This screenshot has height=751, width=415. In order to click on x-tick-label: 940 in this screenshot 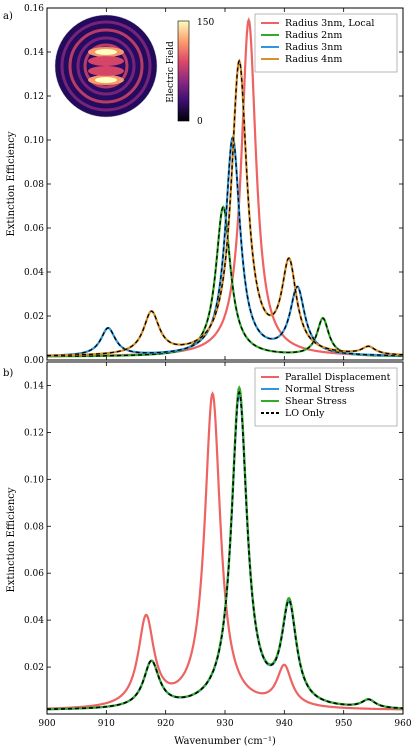, I will do `click(284, 724)`.